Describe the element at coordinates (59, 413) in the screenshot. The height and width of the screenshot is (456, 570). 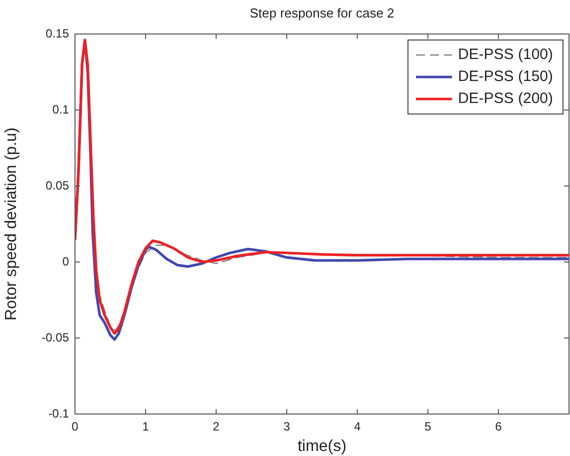
I see `y-tick-label: -0.1` at that location.